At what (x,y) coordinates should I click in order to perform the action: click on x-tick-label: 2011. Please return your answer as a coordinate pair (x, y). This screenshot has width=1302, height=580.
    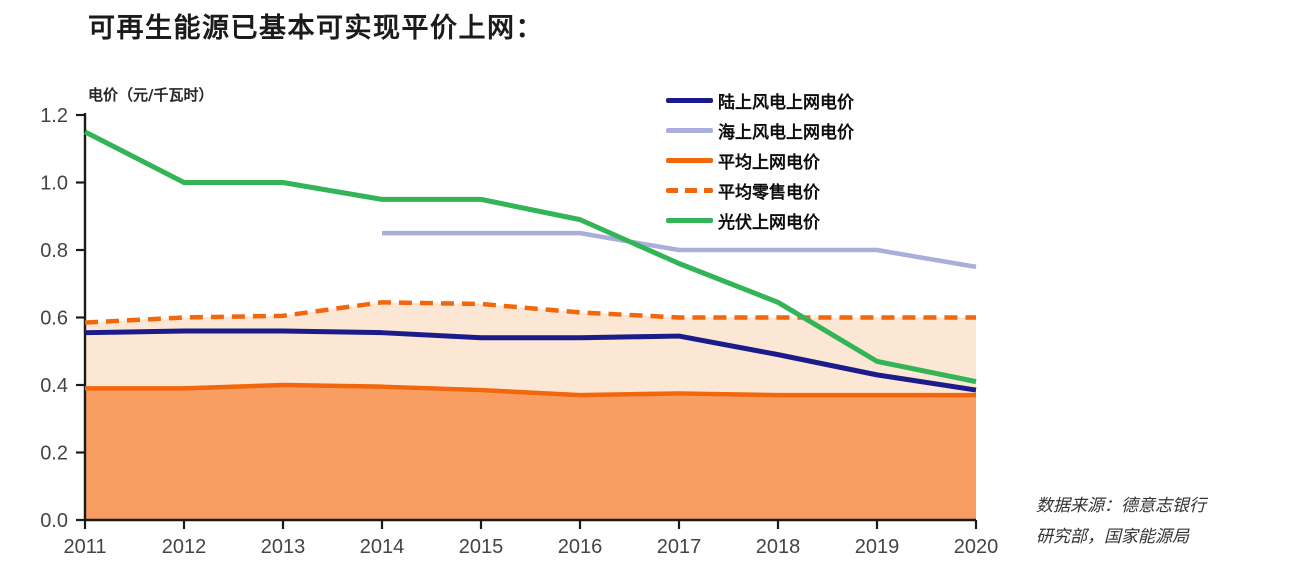
    Looking at the image, I should click on (84, 547).